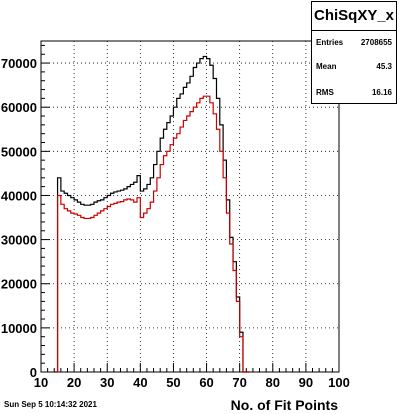 The width and height of the screenshot is (400, 414). I want to click on x-tick-label: 40, so click(140, 382).